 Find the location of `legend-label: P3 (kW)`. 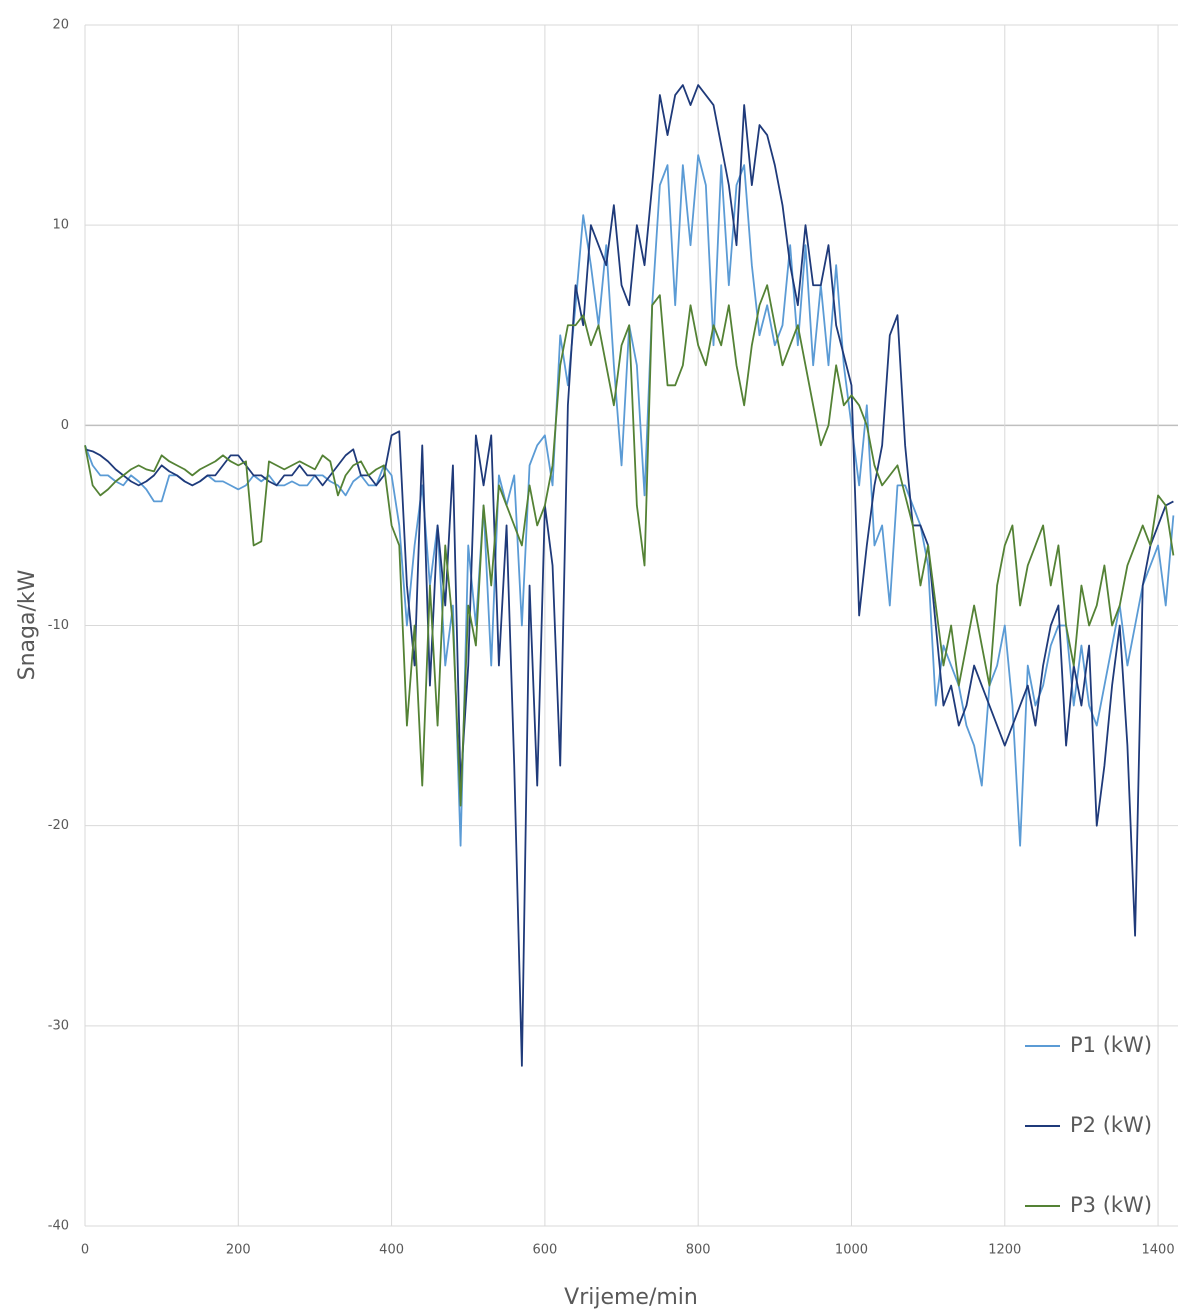

legend-label: P3 (kW) is located at coordinates (1111, 1205).